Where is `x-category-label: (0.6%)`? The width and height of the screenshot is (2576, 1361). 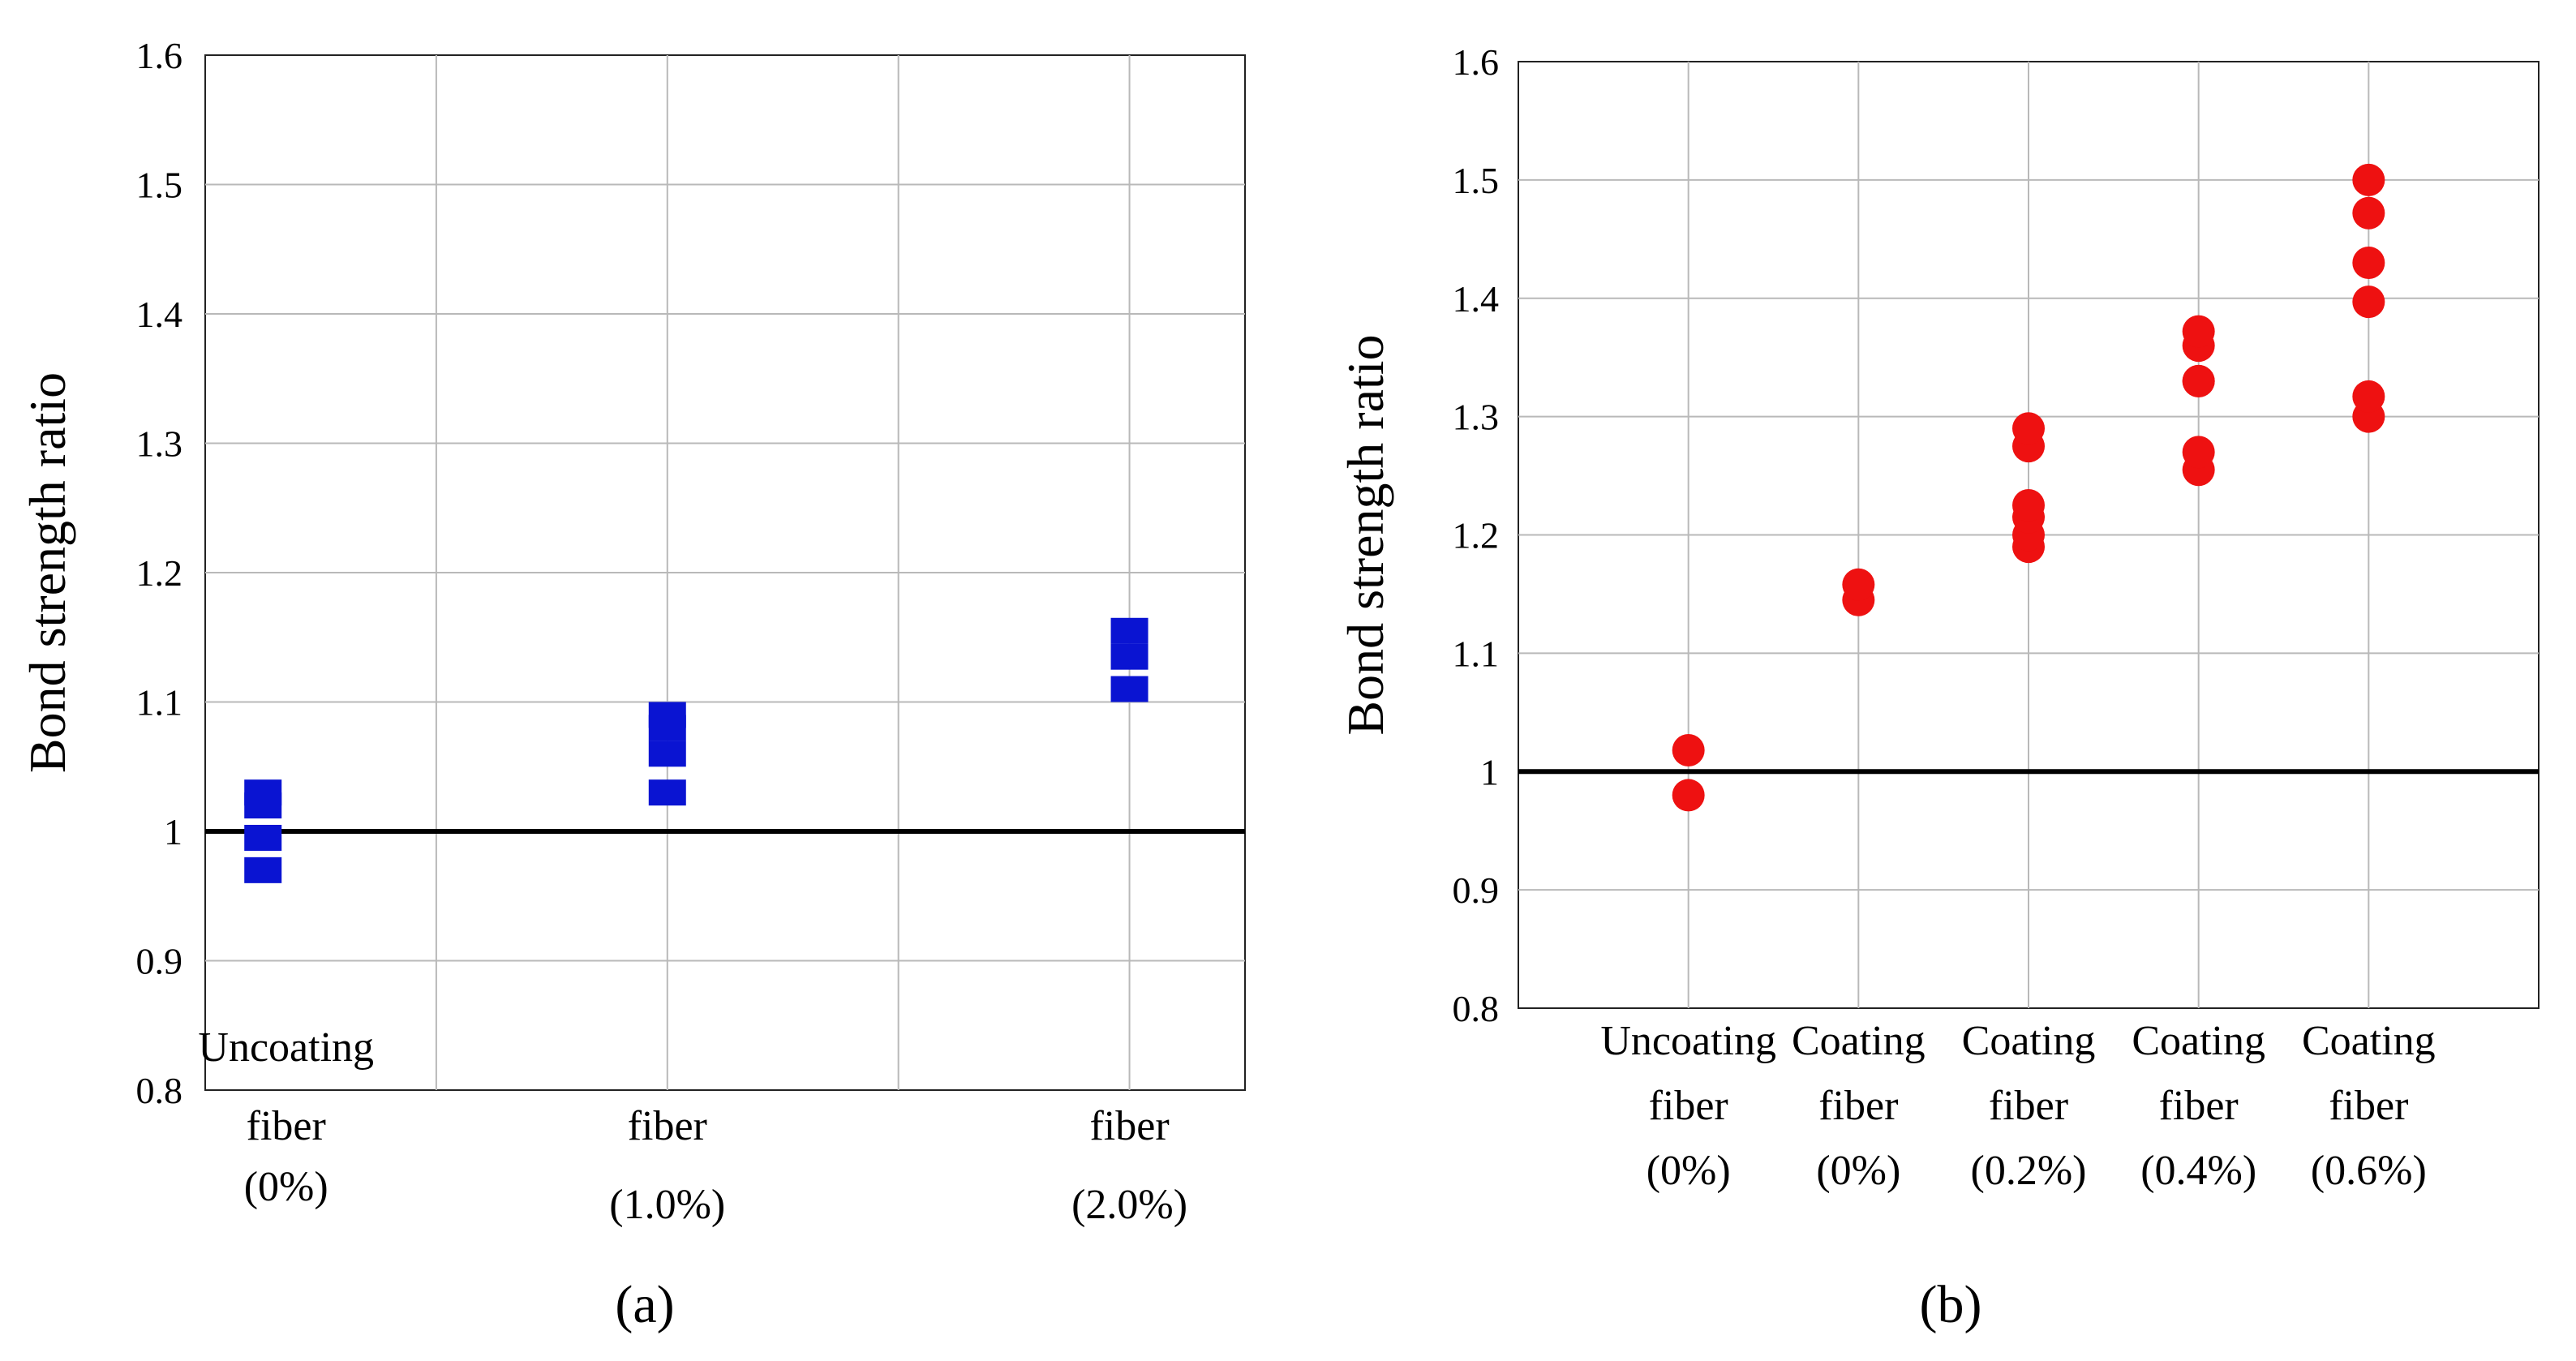 x-category-label: (0.6%) is located at coordinates (2369, 1171).